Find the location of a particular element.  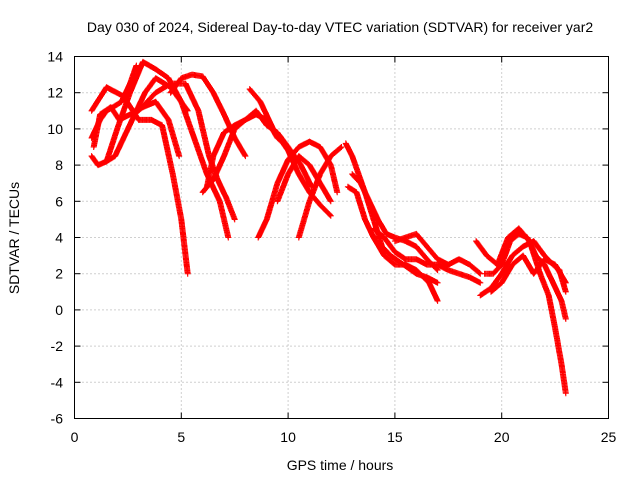

x-tick-label: 5 is located at coordinates (181, 437).